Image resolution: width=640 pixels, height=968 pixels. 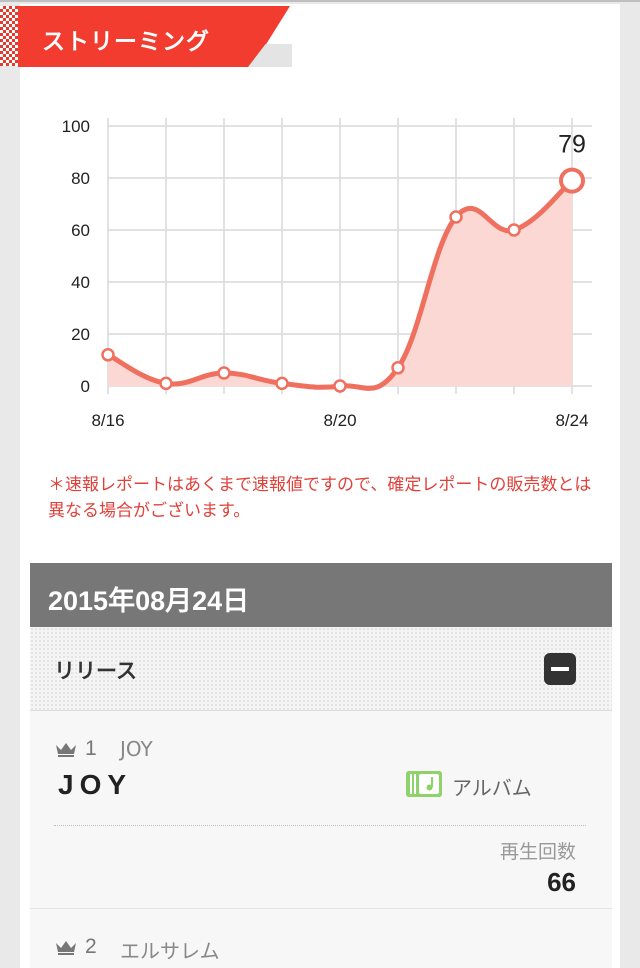 What do you see at coordinates (321, 938) in the screenshot?
I see `list-item: 2 エルサレム` at bounding box center [321, 938].